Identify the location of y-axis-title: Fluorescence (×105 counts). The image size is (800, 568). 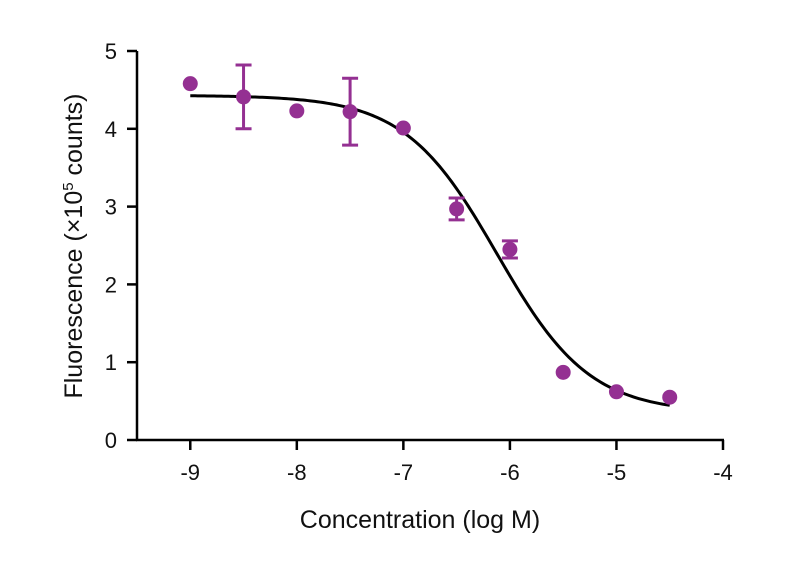
(74, 245).